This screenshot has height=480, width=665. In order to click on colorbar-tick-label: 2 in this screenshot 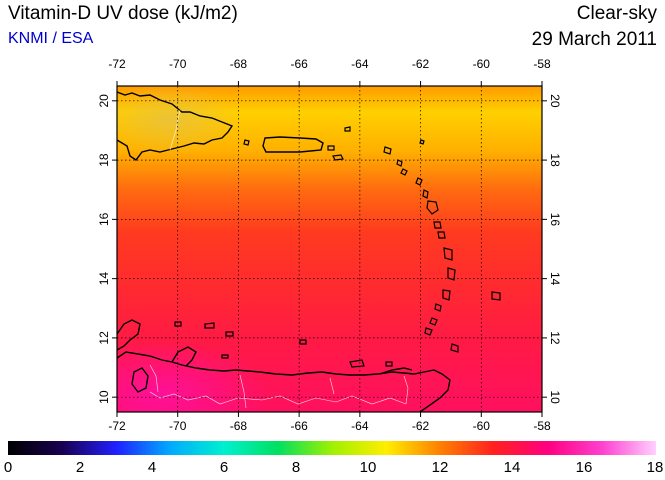, I will do `click(80, 467)`.